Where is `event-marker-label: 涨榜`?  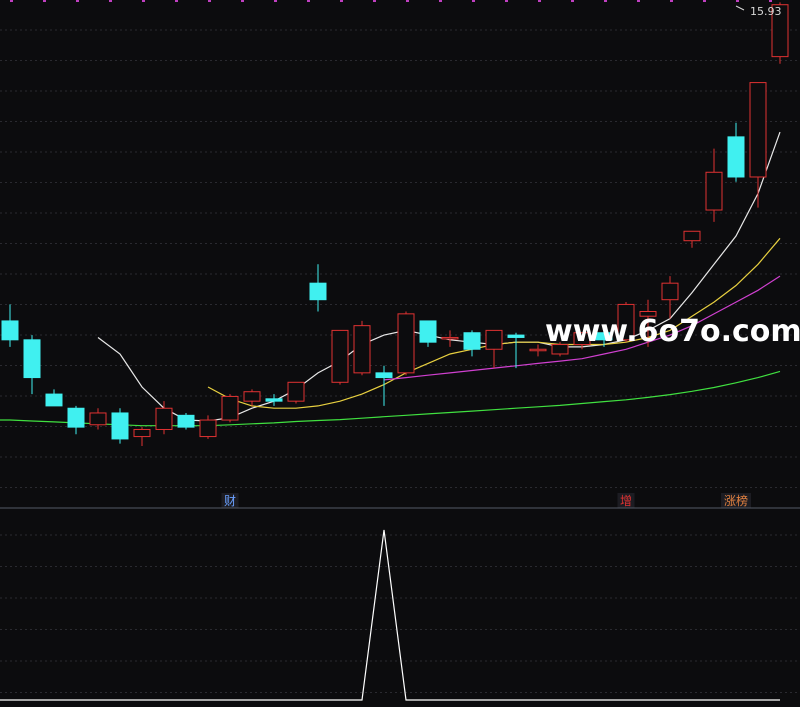
event-marker-label: 涨榜 is located at coordinates (736, 500).